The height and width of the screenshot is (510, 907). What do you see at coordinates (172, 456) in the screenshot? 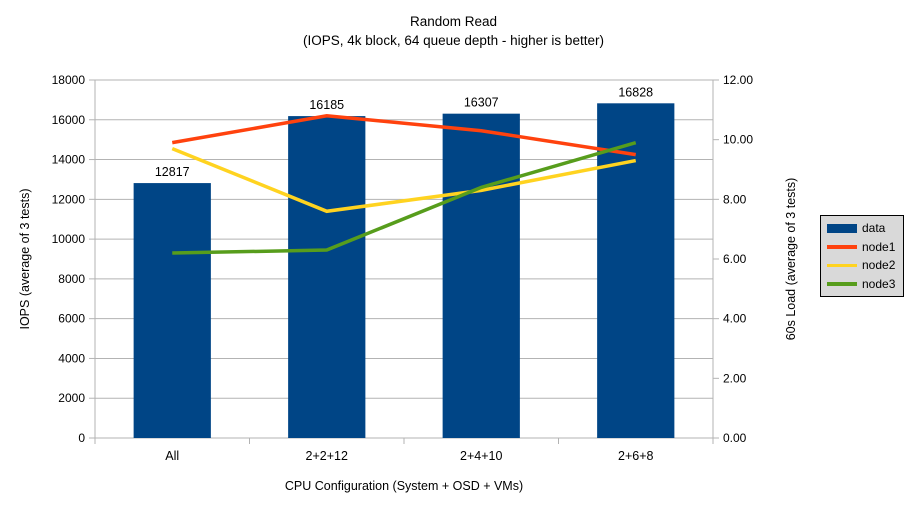
I see `category-label: All` at bounding box center [172, 456].